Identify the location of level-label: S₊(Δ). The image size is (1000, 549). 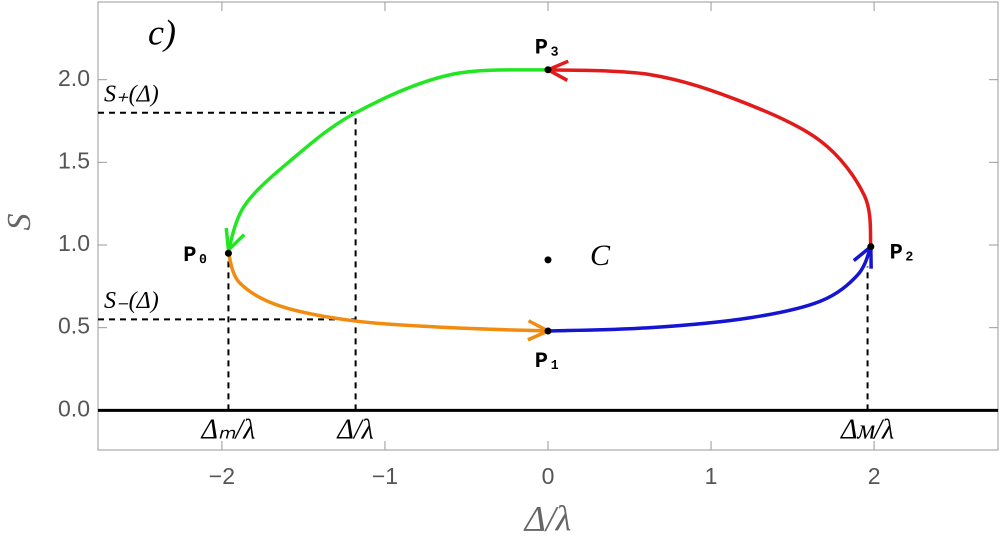
(131, 94).